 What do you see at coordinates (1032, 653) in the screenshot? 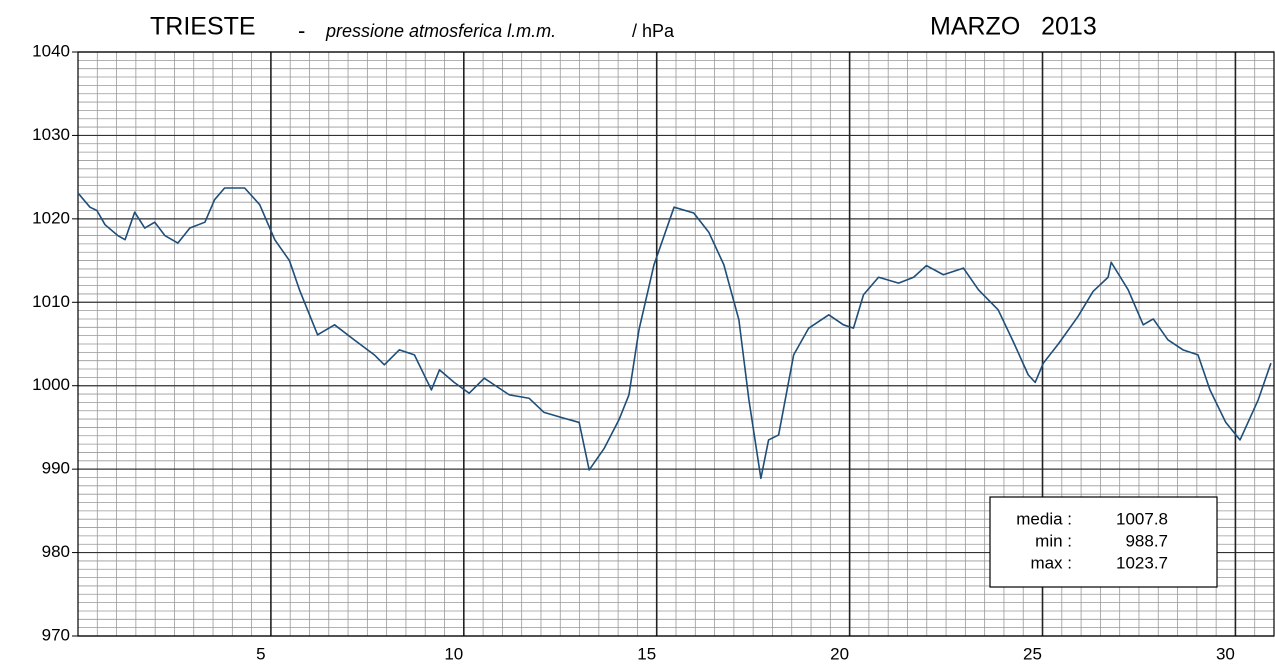
I see `x-tick-label: 25` at bounding box center [1032, 653].